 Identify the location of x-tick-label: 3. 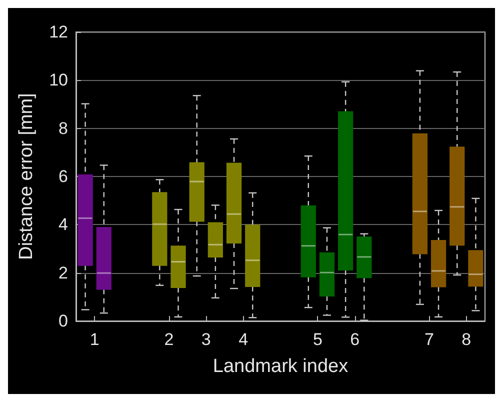
(206, 339).